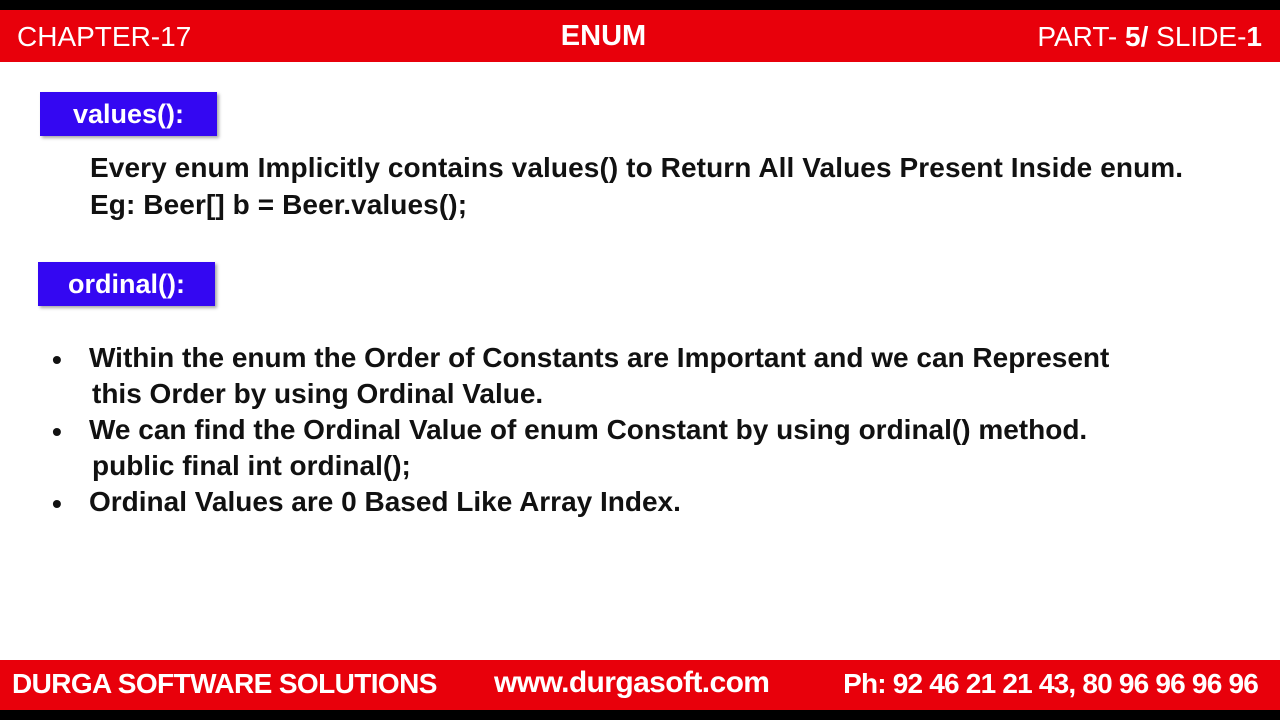 The image size is (1280, 720). I want to click on chapter-label: CHAPTER-17, so click(104, 36).